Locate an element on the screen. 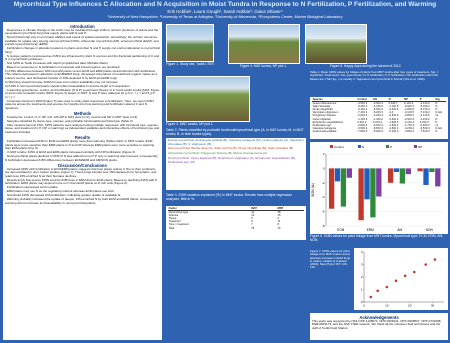 This screenshot has height=343, width=450. column-header: Sig. is located at coordinates (440, 100).